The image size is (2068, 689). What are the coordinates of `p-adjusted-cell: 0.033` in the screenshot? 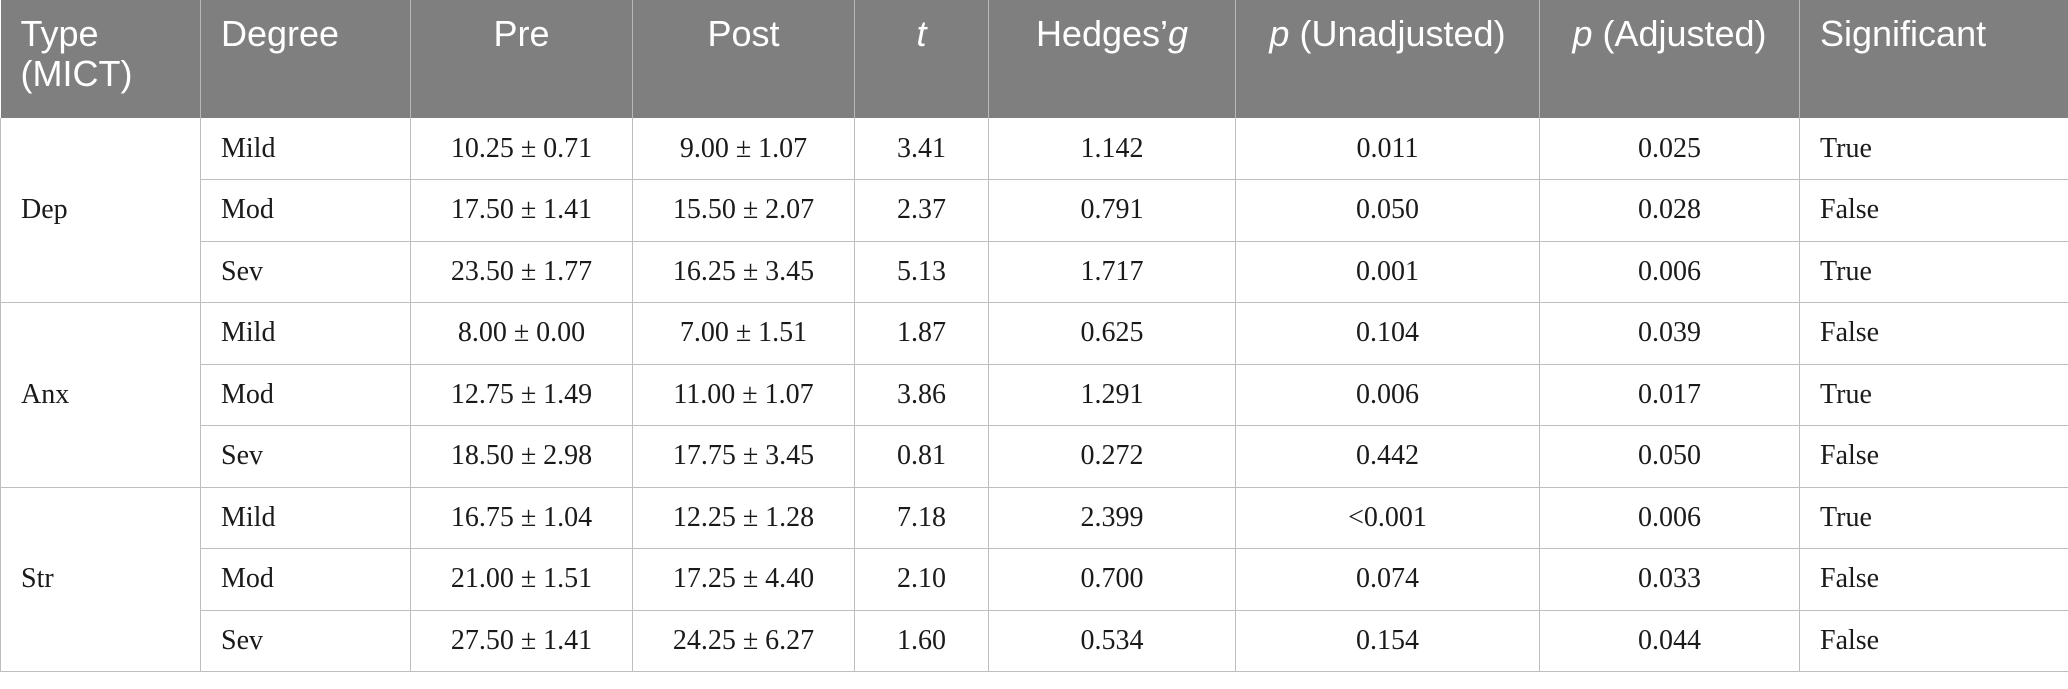 It's located at (1669, 579).